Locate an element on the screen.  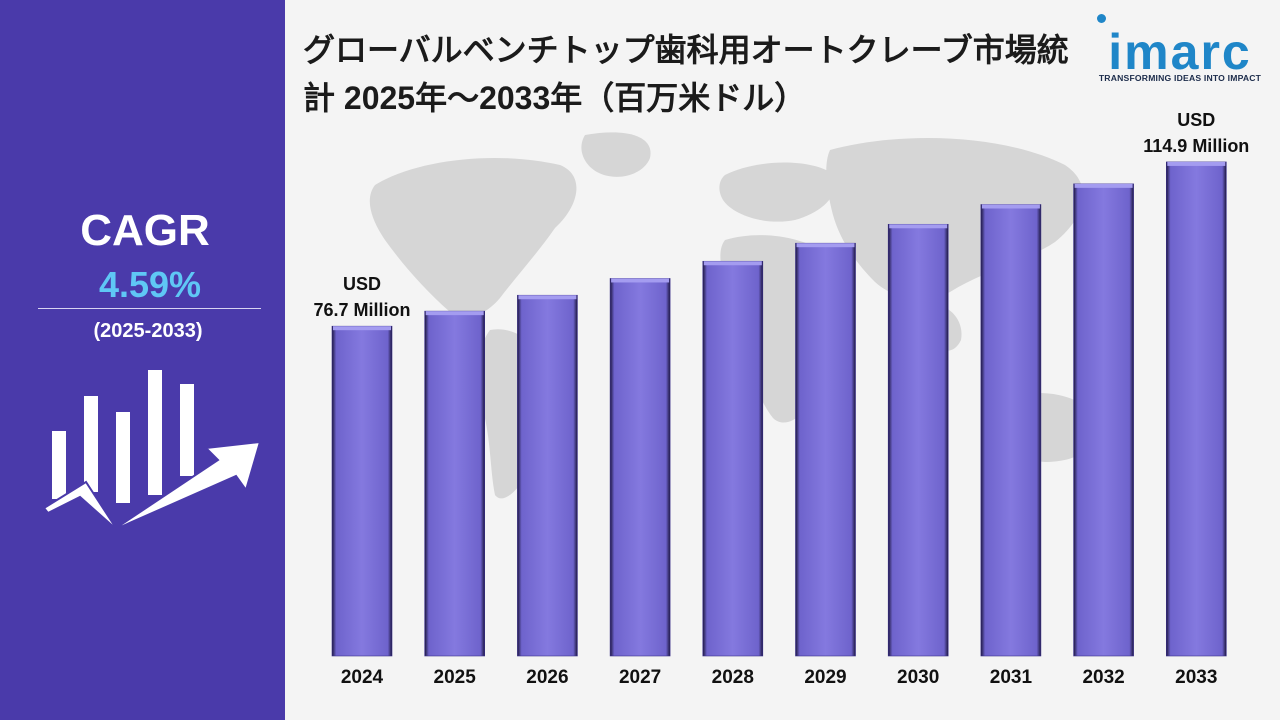
bar-2024 is located at coordinates (362, 491).